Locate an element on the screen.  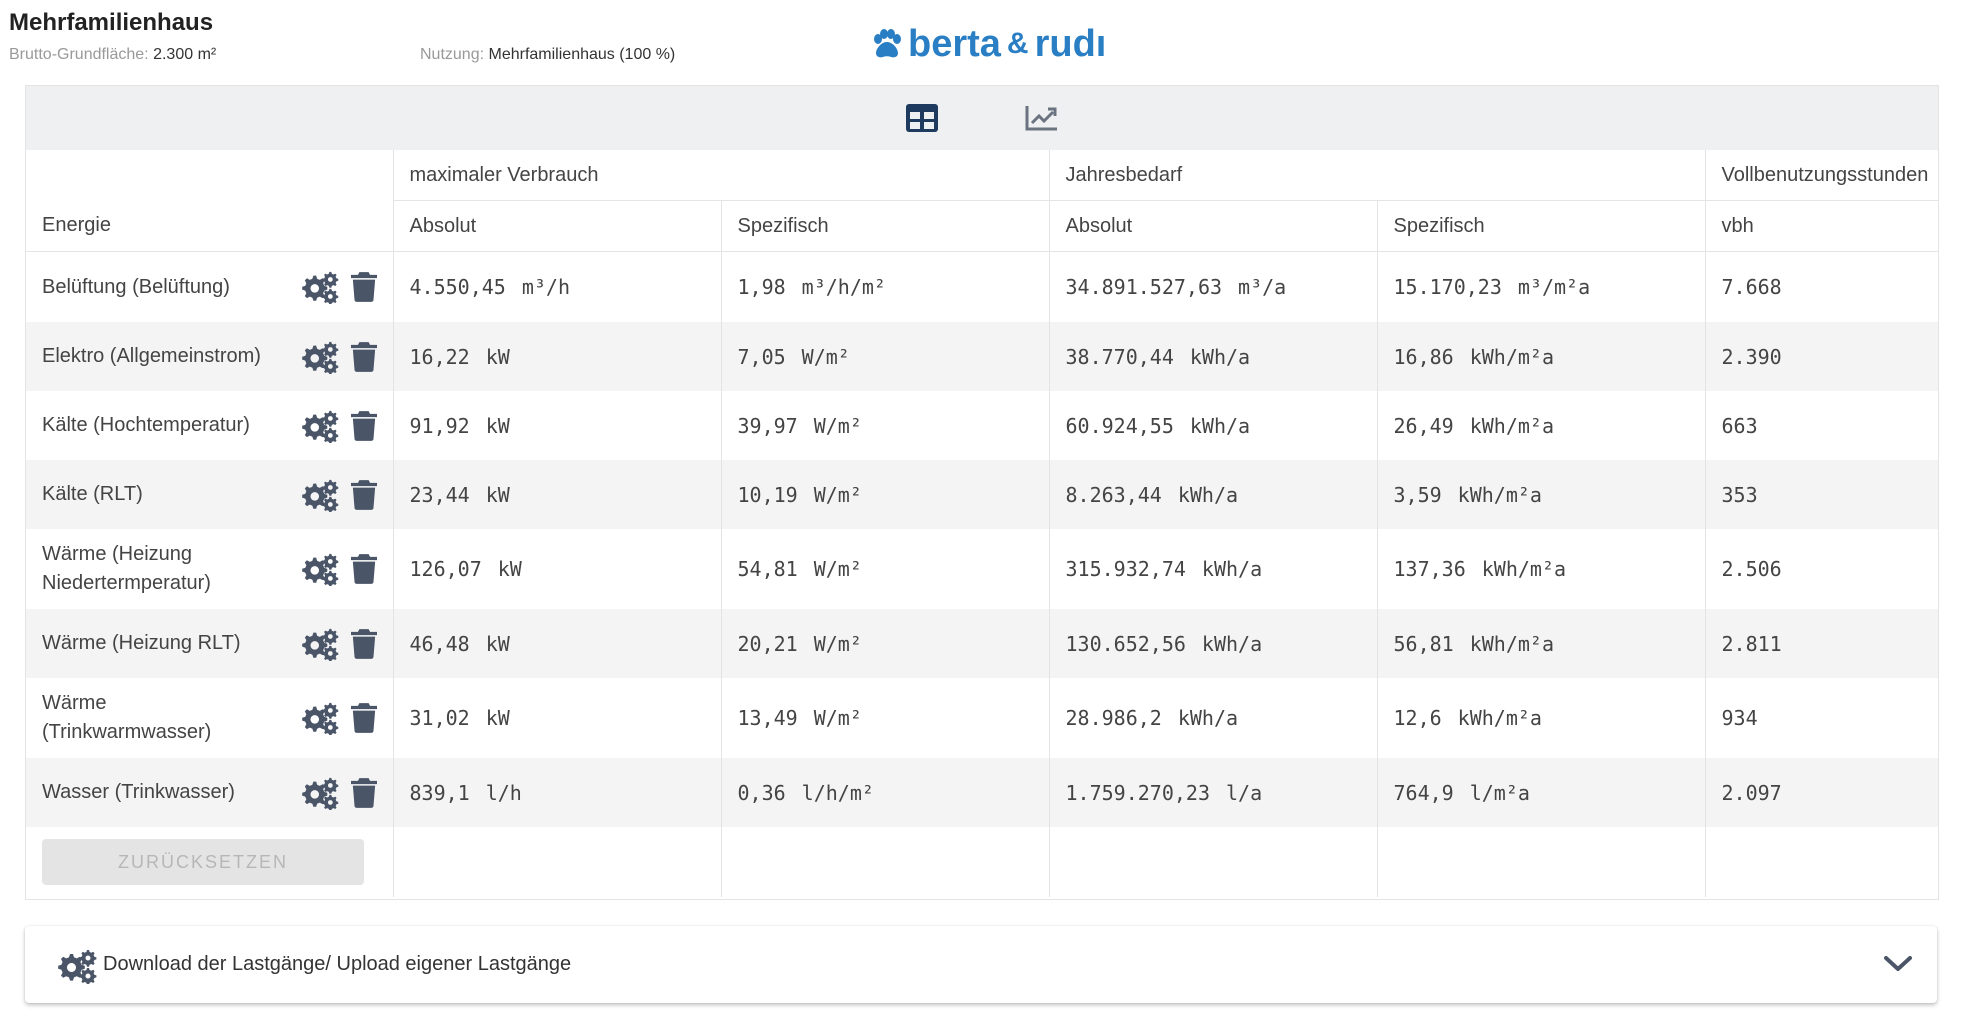
energy-name: Wärme (Trinkwarmwasser) is located at coordinates (127, 717).